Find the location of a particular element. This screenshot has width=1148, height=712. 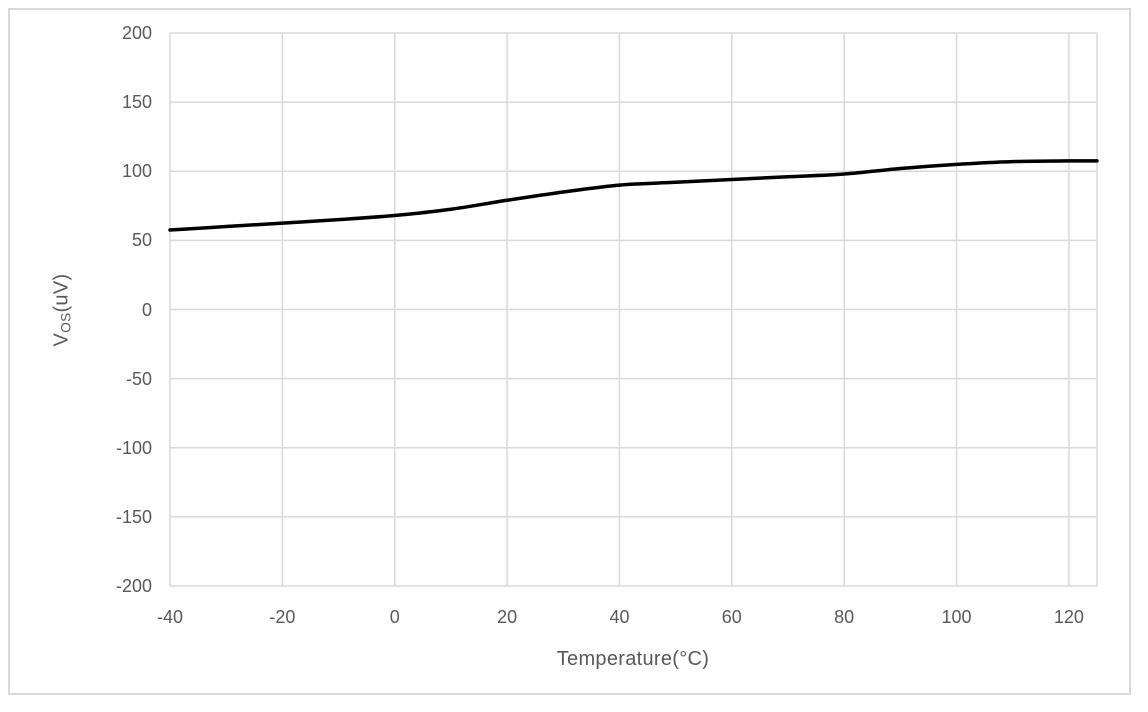

y-axis-title: VOS(uV) is located at coordinates (62, 310).